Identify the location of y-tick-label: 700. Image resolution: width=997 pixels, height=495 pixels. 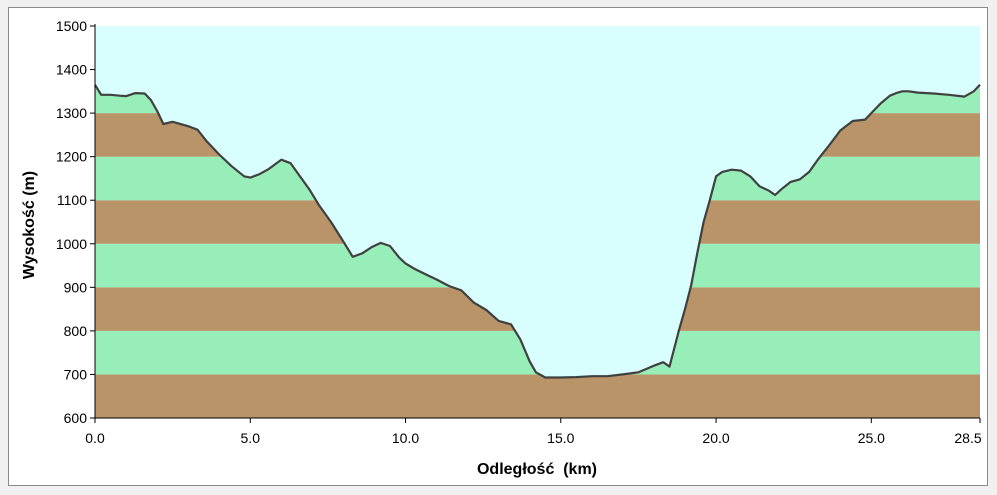
(76, 374).